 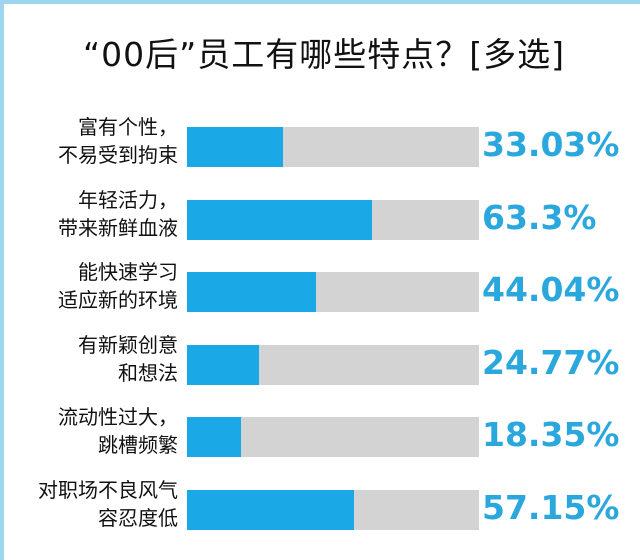 I want to click on category-label: 流动性过大， 跳槽频繁, so click(x=89, y=431).